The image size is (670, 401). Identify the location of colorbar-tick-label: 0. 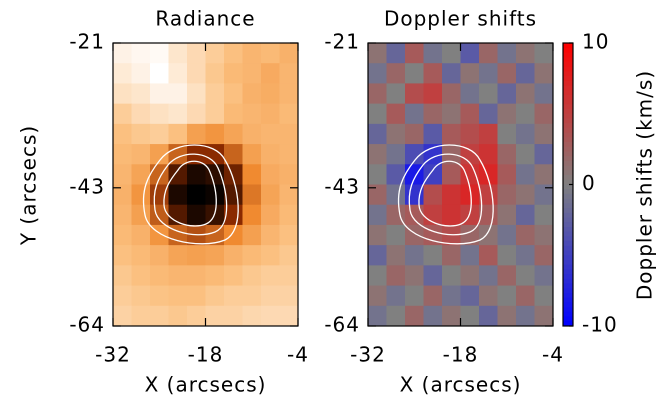
(589, 183).